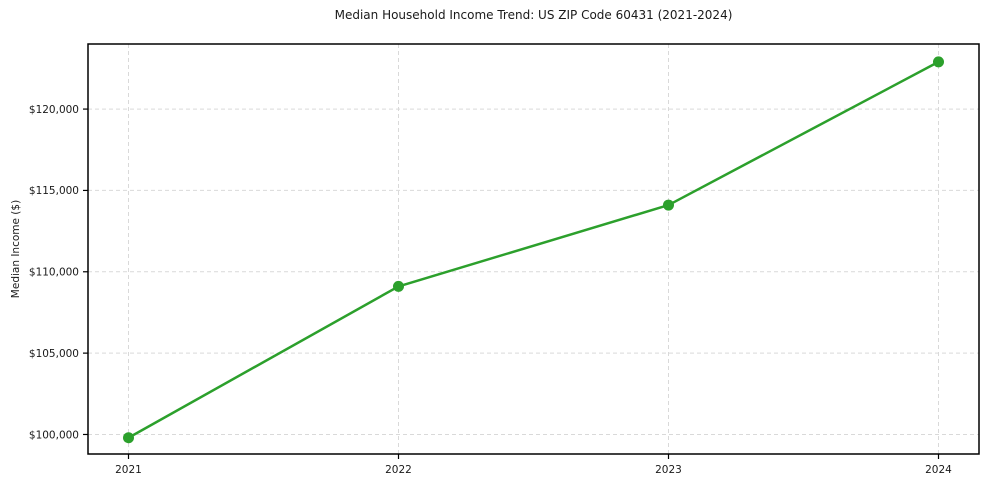  I want to click on x-tick-label: 2024, so click(938, 470).